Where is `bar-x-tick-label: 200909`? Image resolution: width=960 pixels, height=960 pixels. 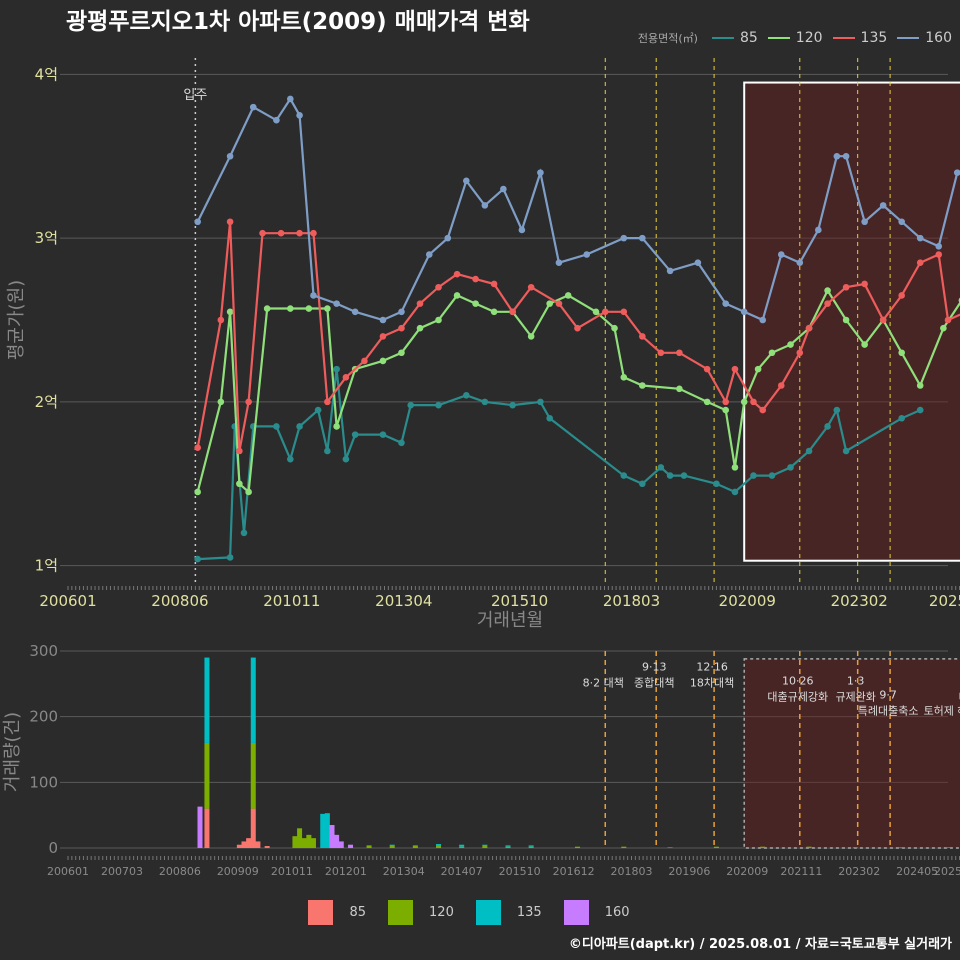 bar-x-tick-label: 200909 is located at coordinates (238, 871).